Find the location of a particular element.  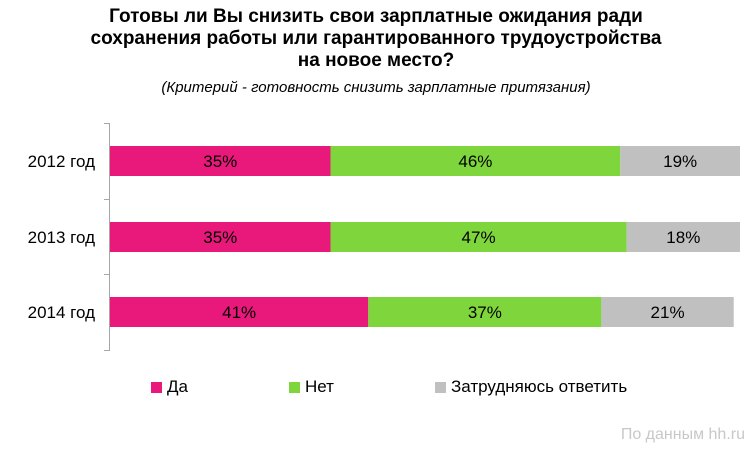

category-label-2: 2013 год is located at coordinates (61, 237).